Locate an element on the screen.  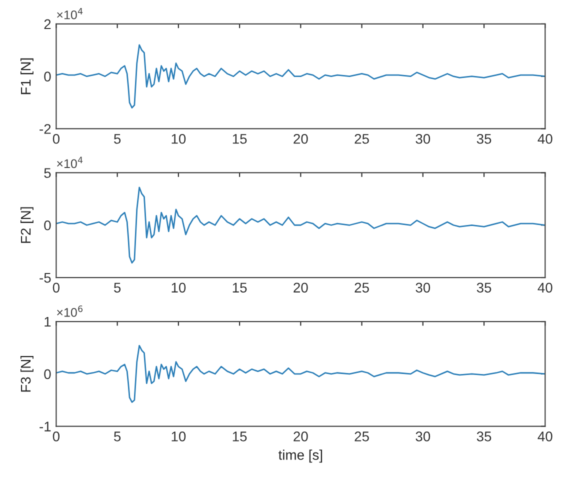
y-tick-label: 1 is located at coordinates (47, 322).